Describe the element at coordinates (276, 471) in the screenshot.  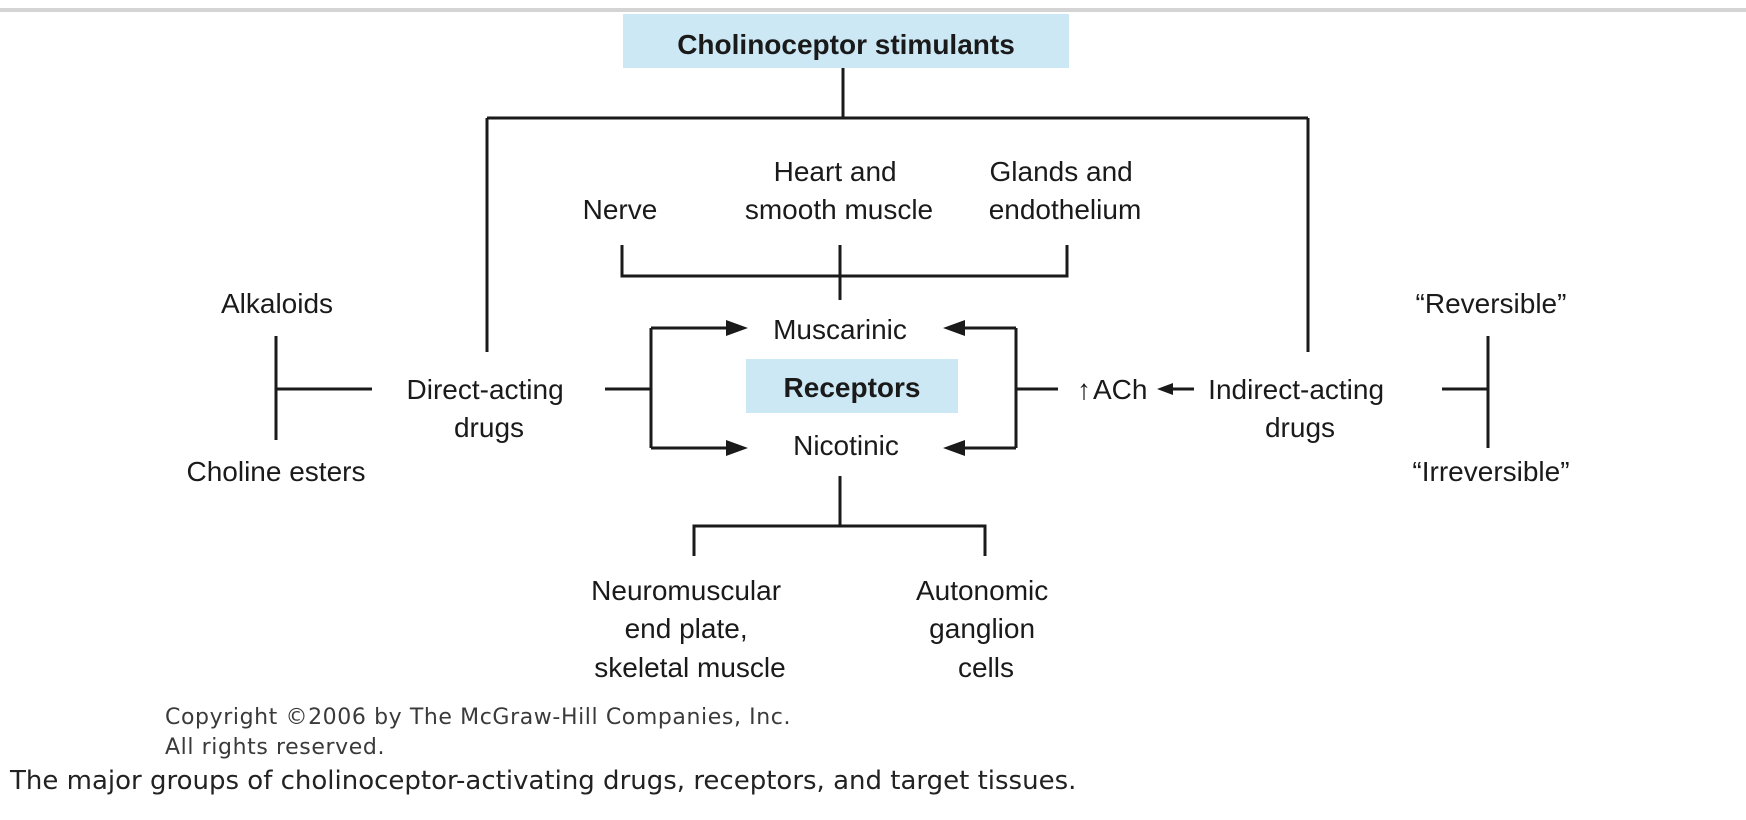
I see `choline-esters-label: Choline esters` at that location.